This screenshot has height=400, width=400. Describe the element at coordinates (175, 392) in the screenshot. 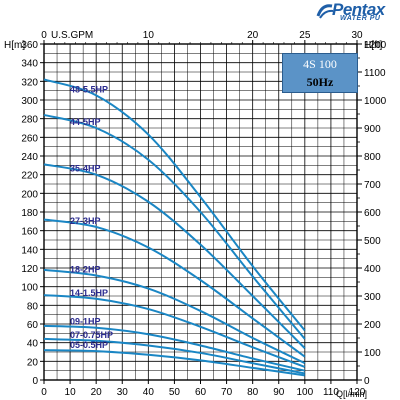

I see `x-bottom-tick-label: 50` at that location.